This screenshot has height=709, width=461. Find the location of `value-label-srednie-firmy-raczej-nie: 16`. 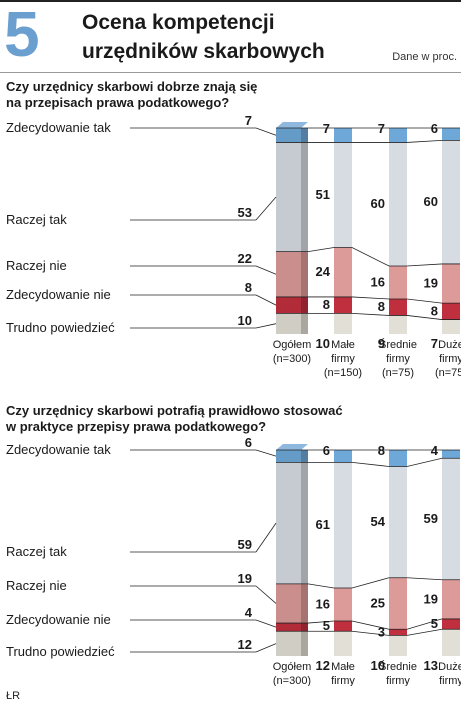

value-label-srednie-firmy-raczej-nie: 16 is located at coordinates (378, 282).